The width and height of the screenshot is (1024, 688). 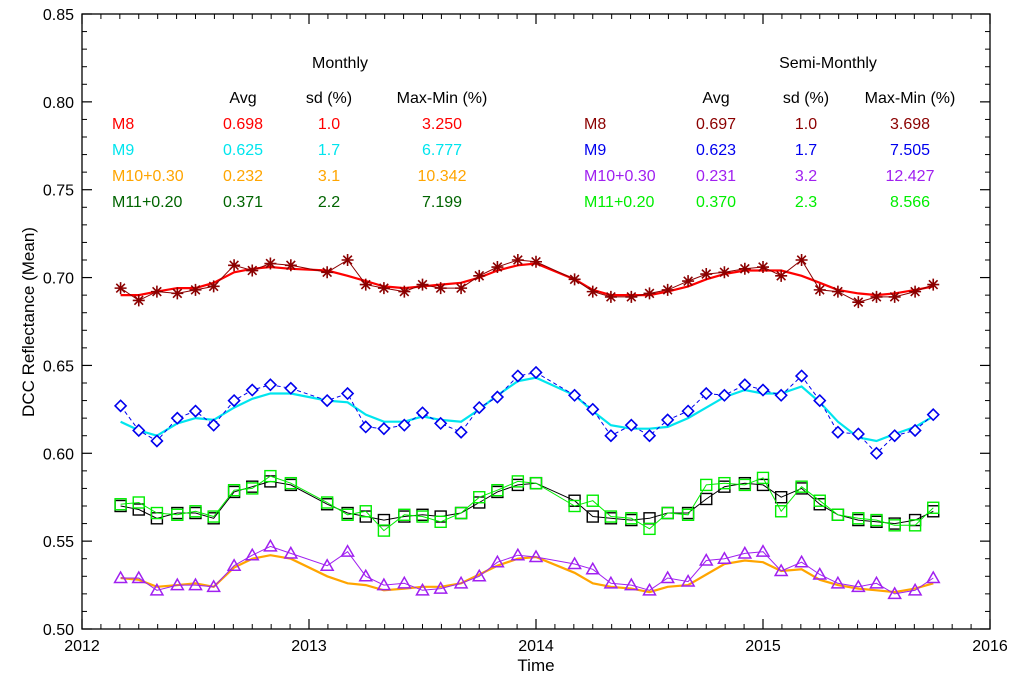 What do you see at coordinates (536, 646) in the screenshot?
I see `x-tick-label: 2014` at bounding box center [536, 646].